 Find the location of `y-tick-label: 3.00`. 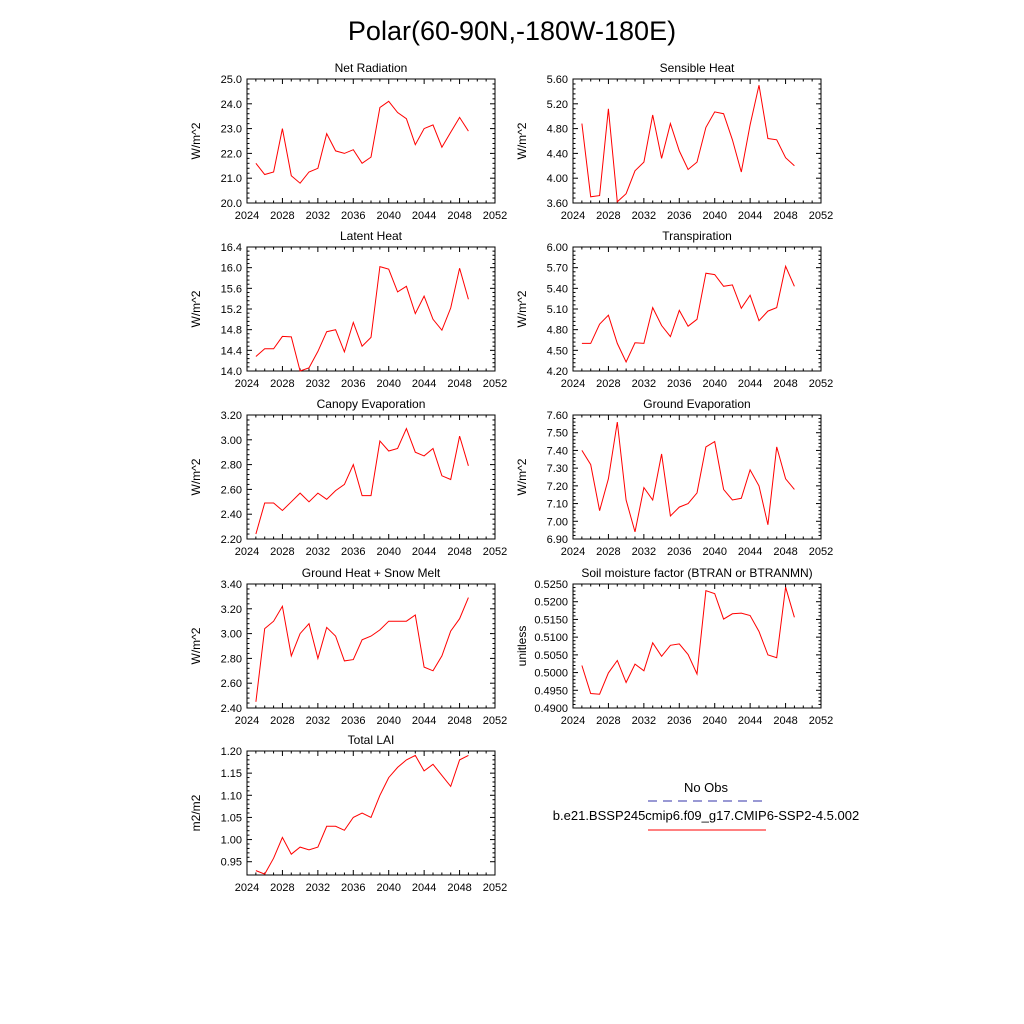

y-tick-label: 3.00 is located at coordinates (231, 441).